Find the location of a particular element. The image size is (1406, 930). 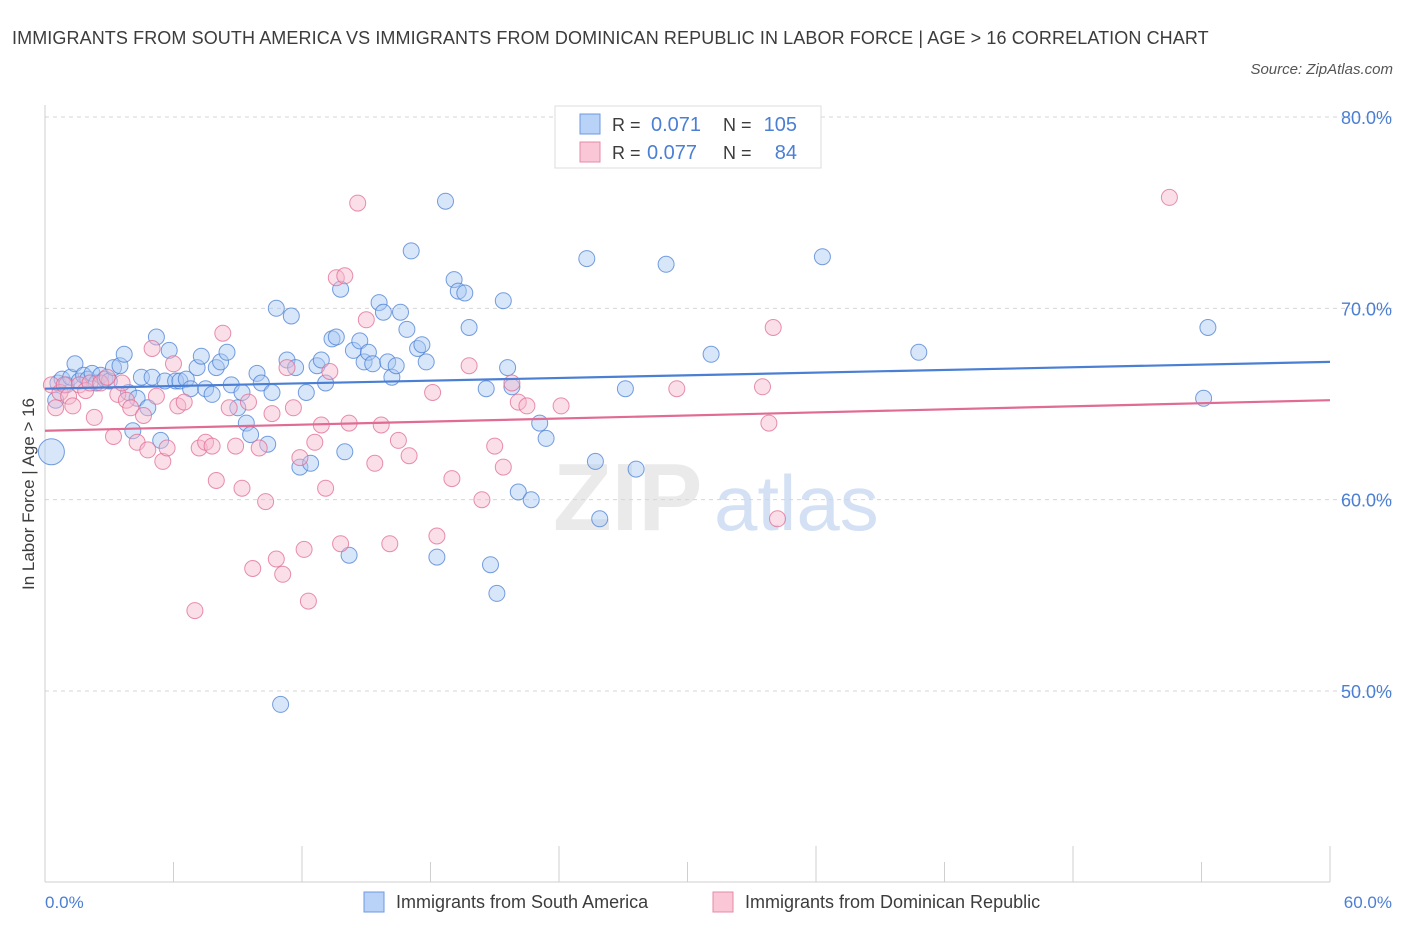

watermark-atlas: atlas is located at coordinates (796, 503).